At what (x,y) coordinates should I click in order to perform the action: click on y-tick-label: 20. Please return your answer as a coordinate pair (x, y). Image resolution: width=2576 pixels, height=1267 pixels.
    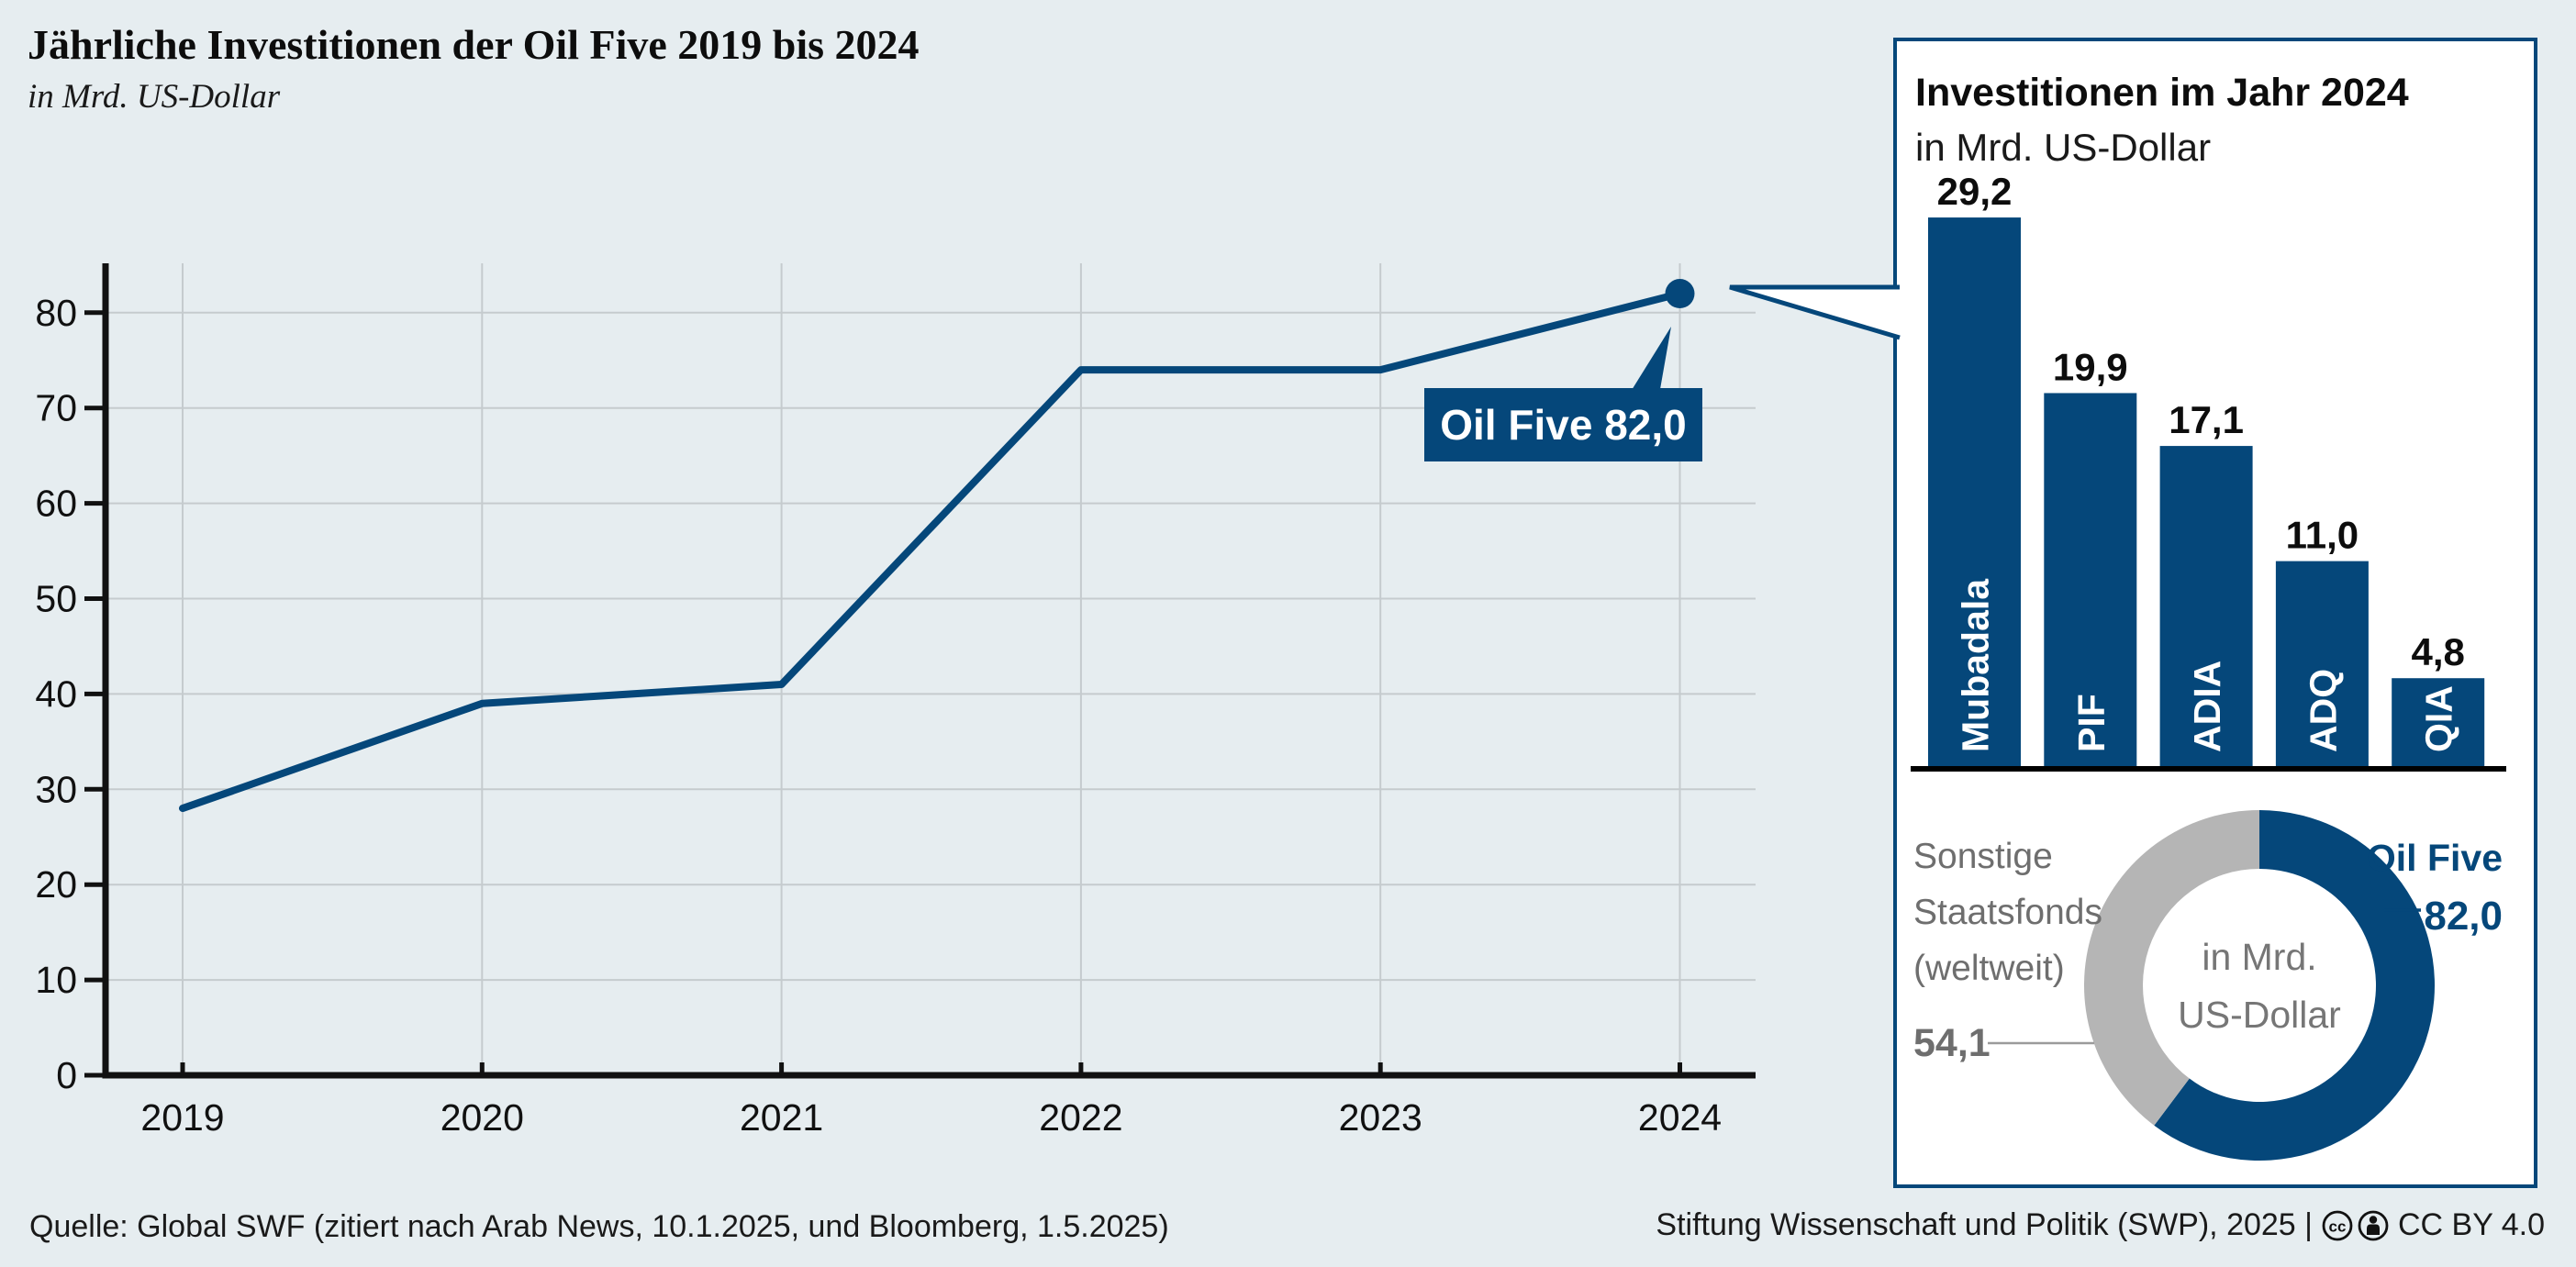
    Looking at the image, I should click on (56, 884).